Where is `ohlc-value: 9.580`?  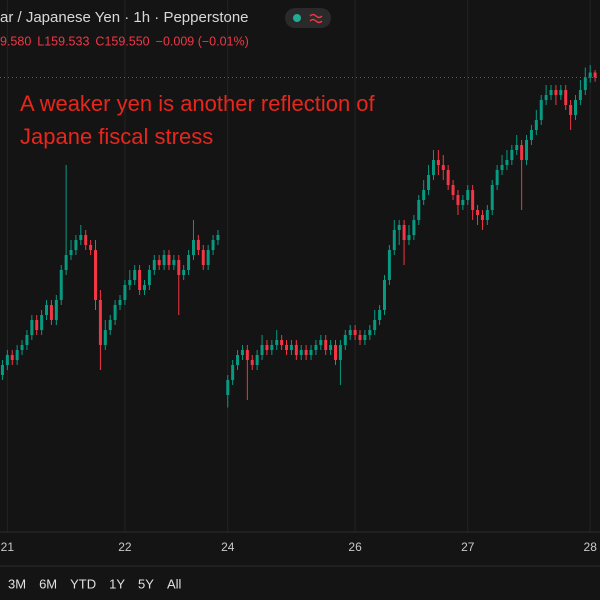 ohlc-value: 9.580 is located at coordinates (15, 41).